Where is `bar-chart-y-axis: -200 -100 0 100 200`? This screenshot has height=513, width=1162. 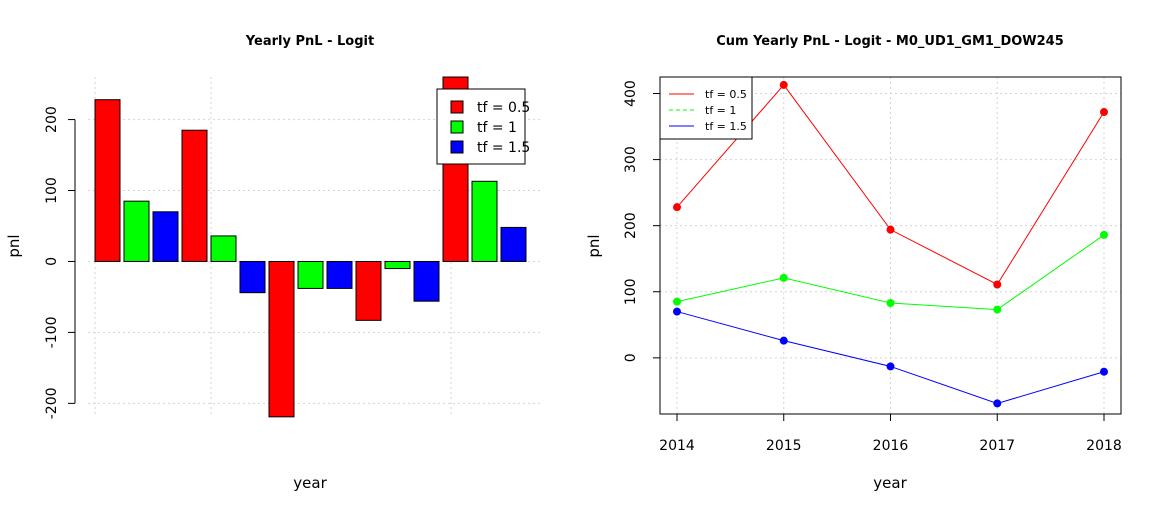
bar-chart-y-axis: -200 -100 0 100 200 is located at coordinates (60, 262).